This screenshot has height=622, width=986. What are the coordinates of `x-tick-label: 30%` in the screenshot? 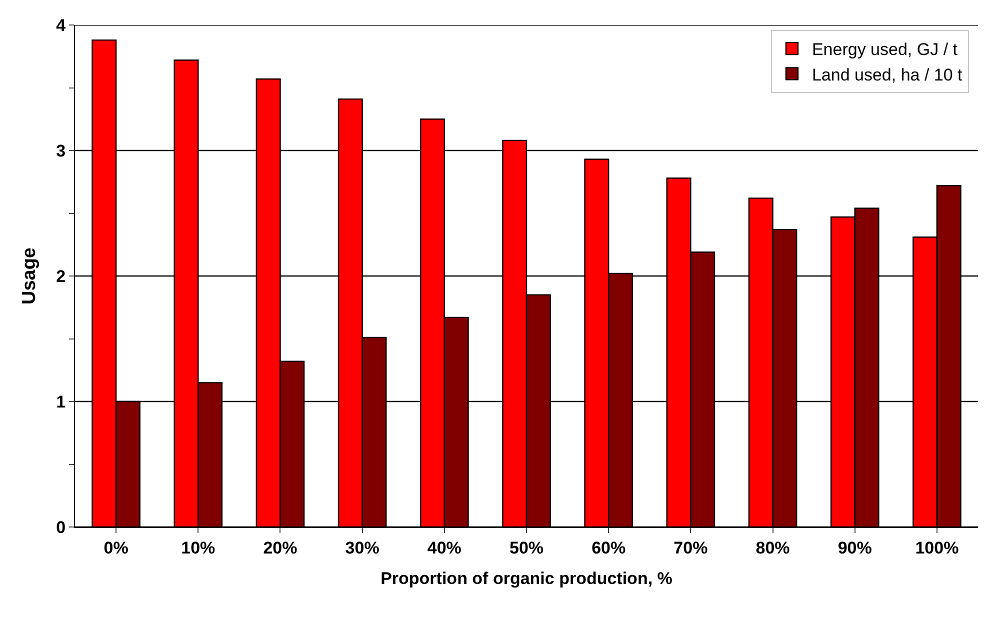 It's located at (362, 548).